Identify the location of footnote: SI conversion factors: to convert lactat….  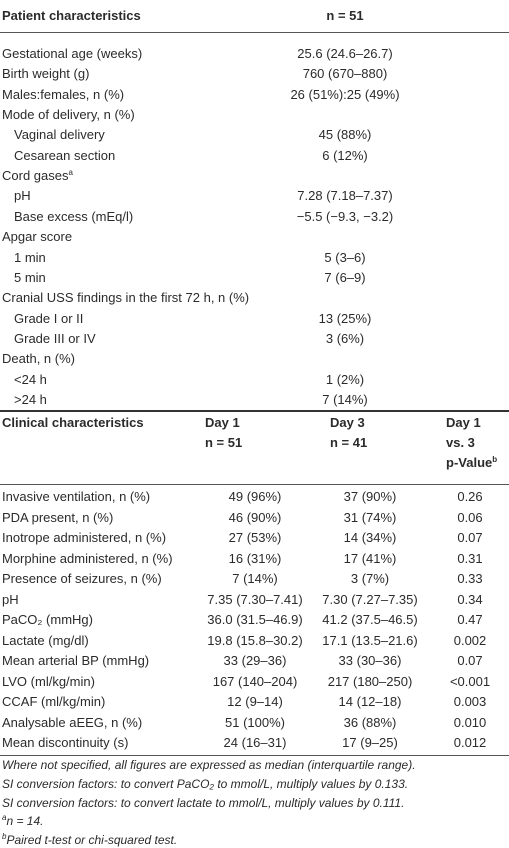
(203, 803).